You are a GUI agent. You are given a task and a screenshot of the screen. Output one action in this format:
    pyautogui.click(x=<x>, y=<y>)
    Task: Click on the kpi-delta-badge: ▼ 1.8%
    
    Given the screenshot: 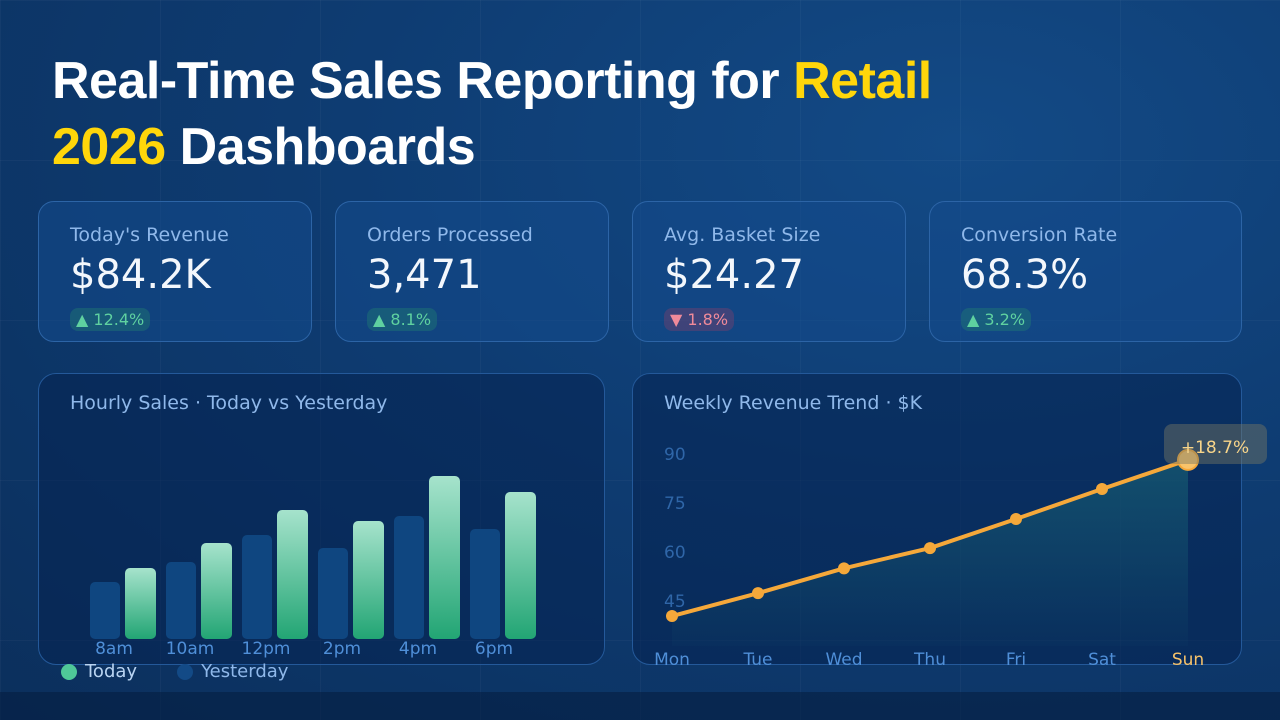 What is the action you would take?
    pyautogui.click(x=699, y=319)
    